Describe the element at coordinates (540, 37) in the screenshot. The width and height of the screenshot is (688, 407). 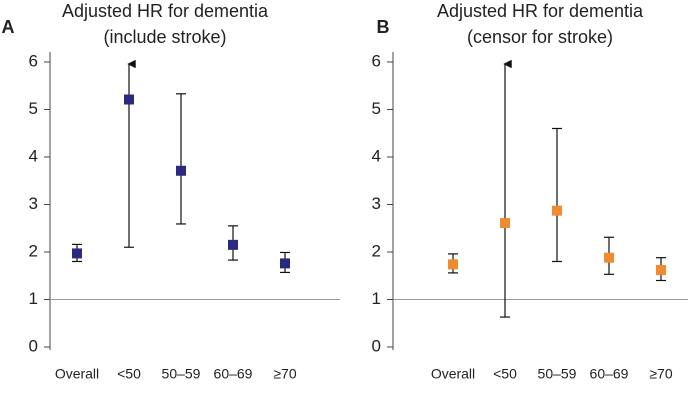
I see `chart-title: (censor for stroke)` at that location.